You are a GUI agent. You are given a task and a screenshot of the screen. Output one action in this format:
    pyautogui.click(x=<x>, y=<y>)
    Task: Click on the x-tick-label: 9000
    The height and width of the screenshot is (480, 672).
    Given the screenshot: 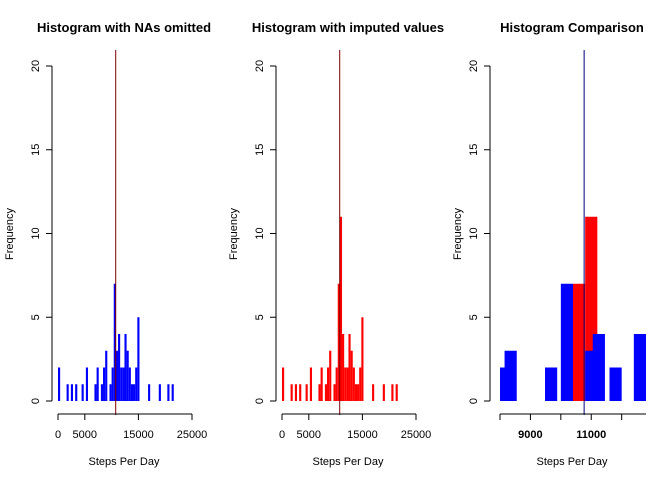 What is the action you would take?
    pyautogui.click(x=530, y=435)
    